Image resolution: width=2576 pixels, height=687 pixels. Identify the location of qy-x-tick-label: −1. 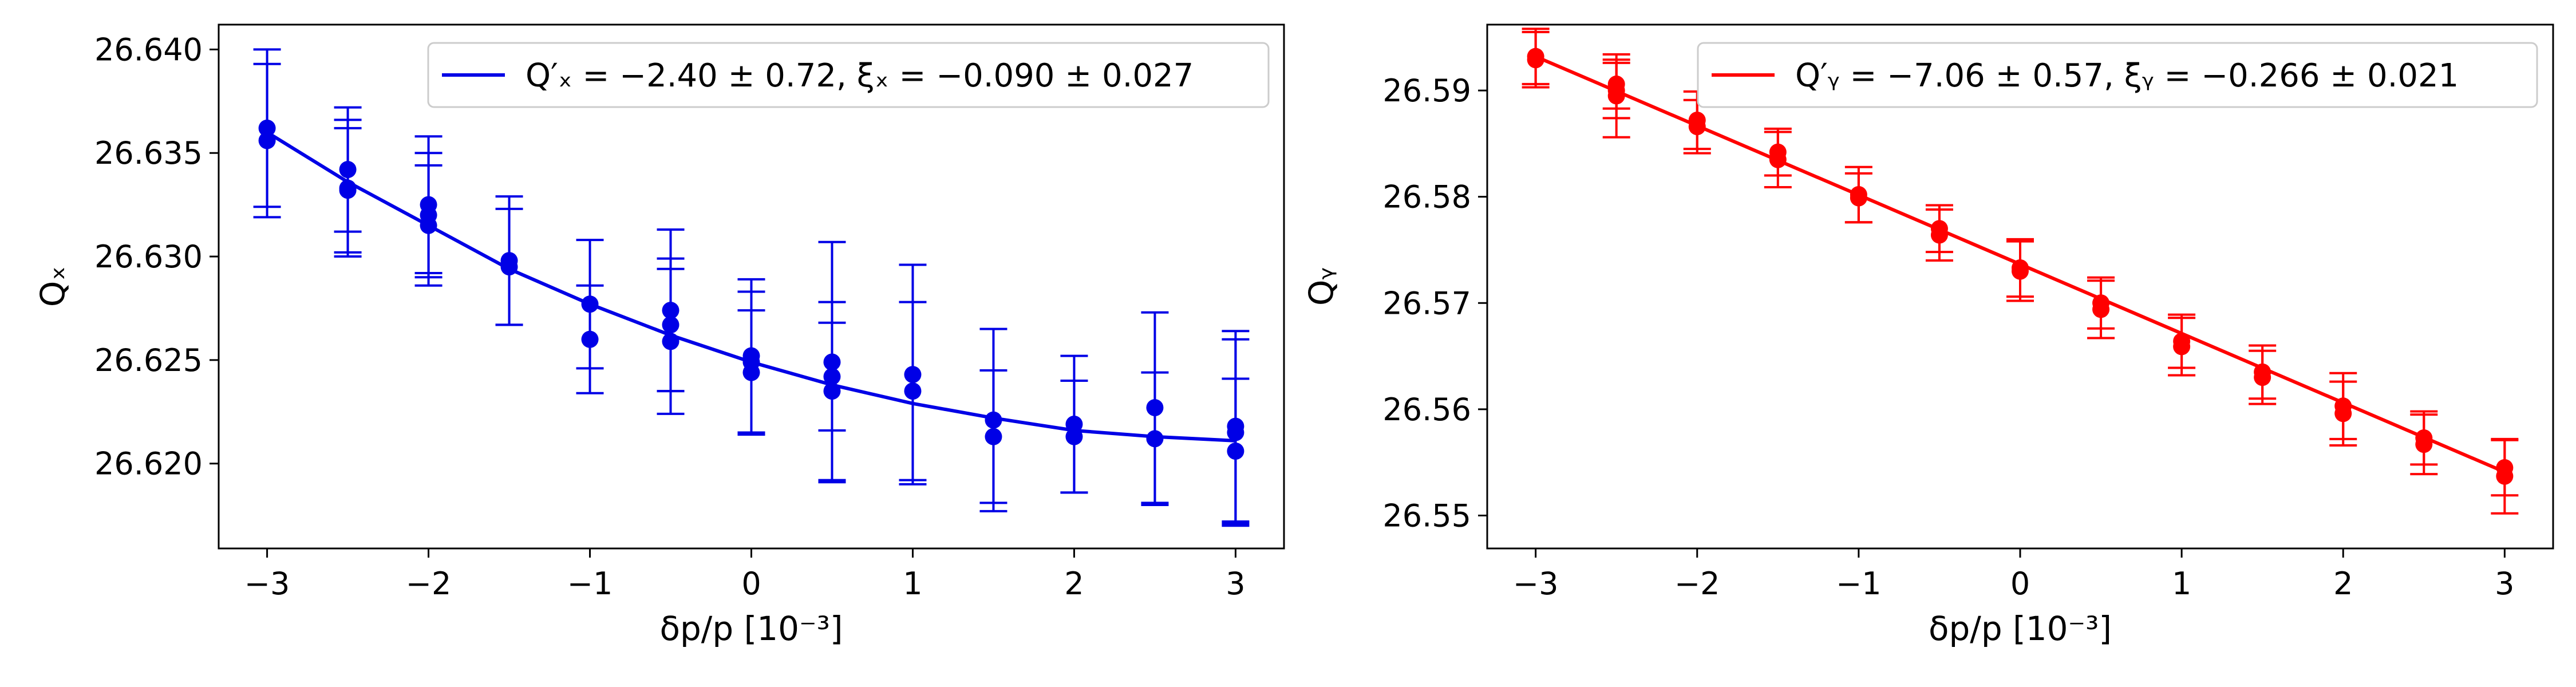
(1859, 584).